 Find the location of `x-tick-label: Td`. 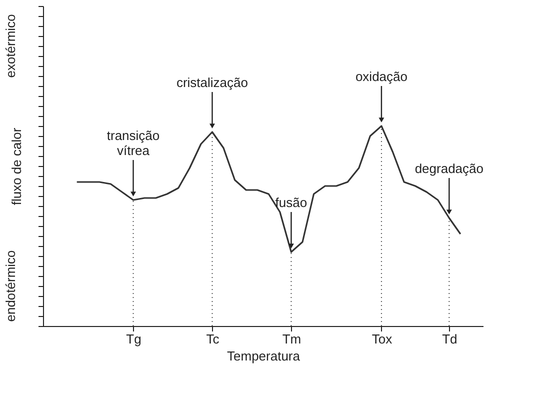

x-tick-label: Td is located at coordinates (450, 339).